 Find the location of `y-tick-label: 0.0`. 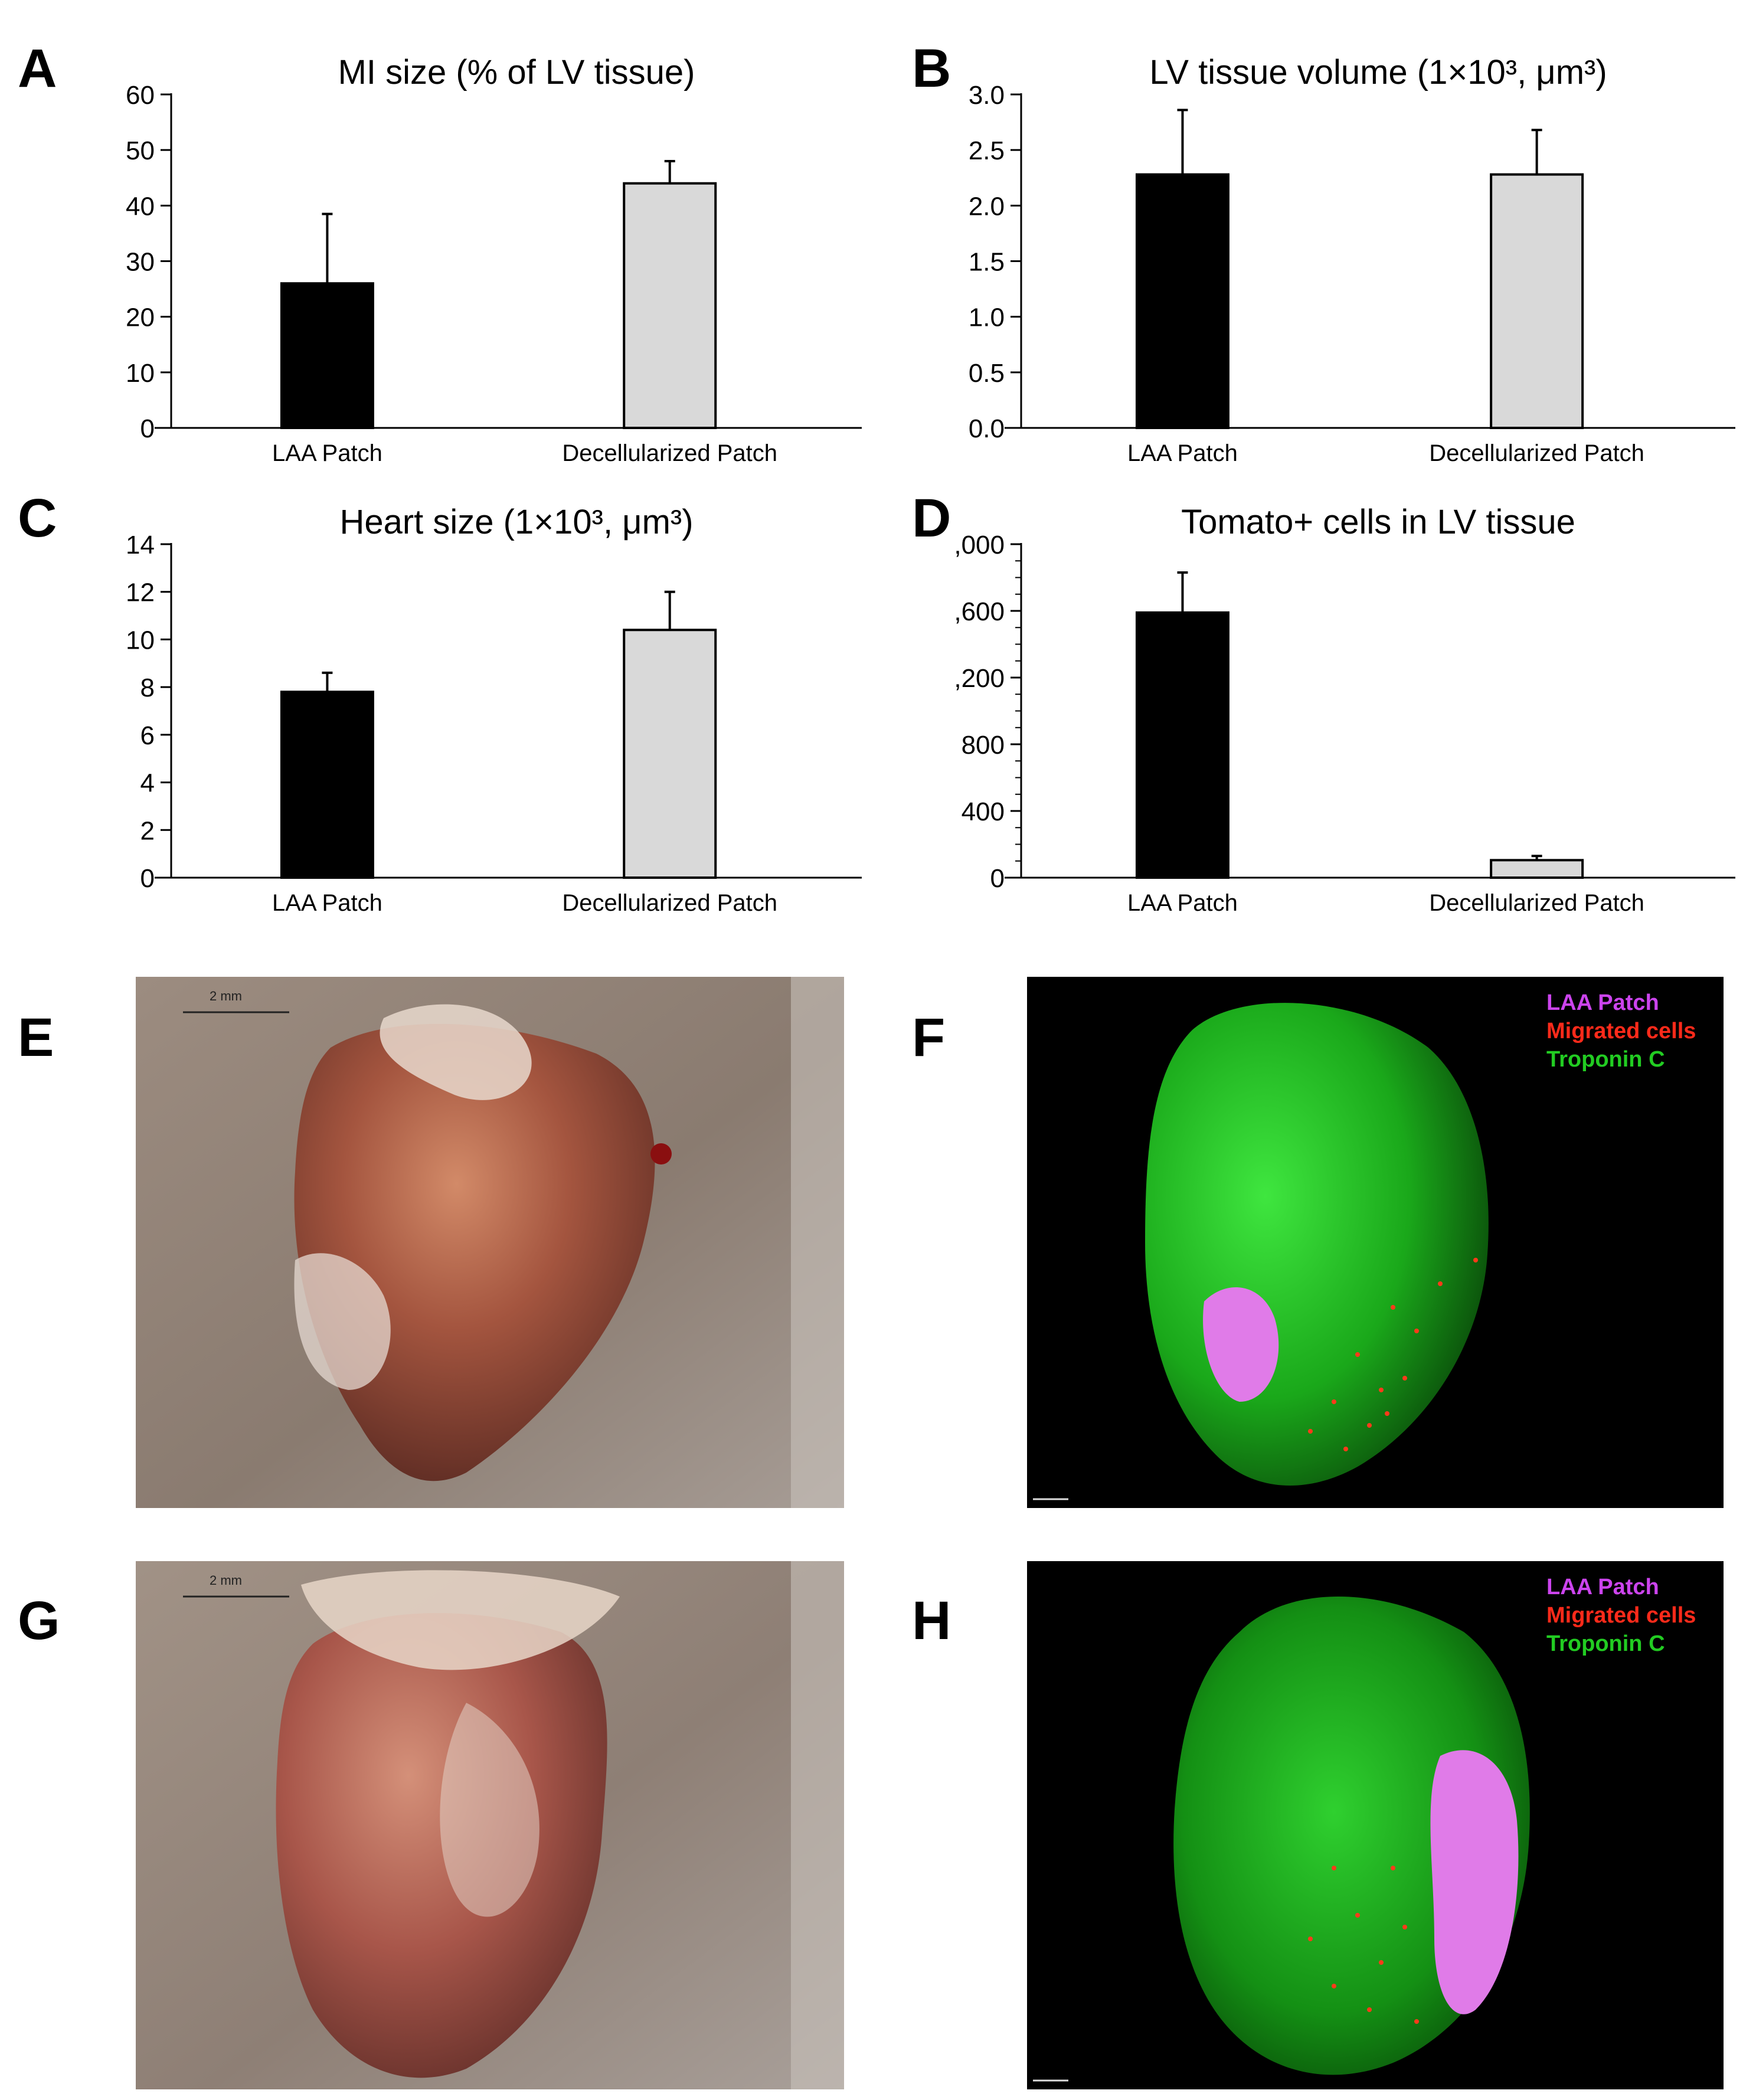

y-tick-label: 0.0 is located at coordinates (987, 428).